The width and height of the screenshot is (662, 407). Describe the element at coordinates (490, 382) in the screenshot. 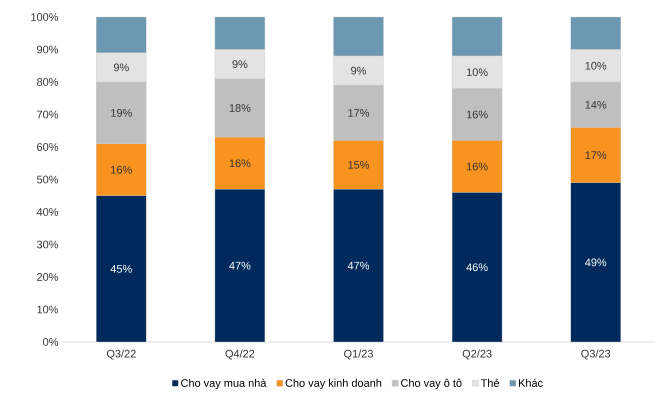

I see `legend-label: Thẻ` at that location.